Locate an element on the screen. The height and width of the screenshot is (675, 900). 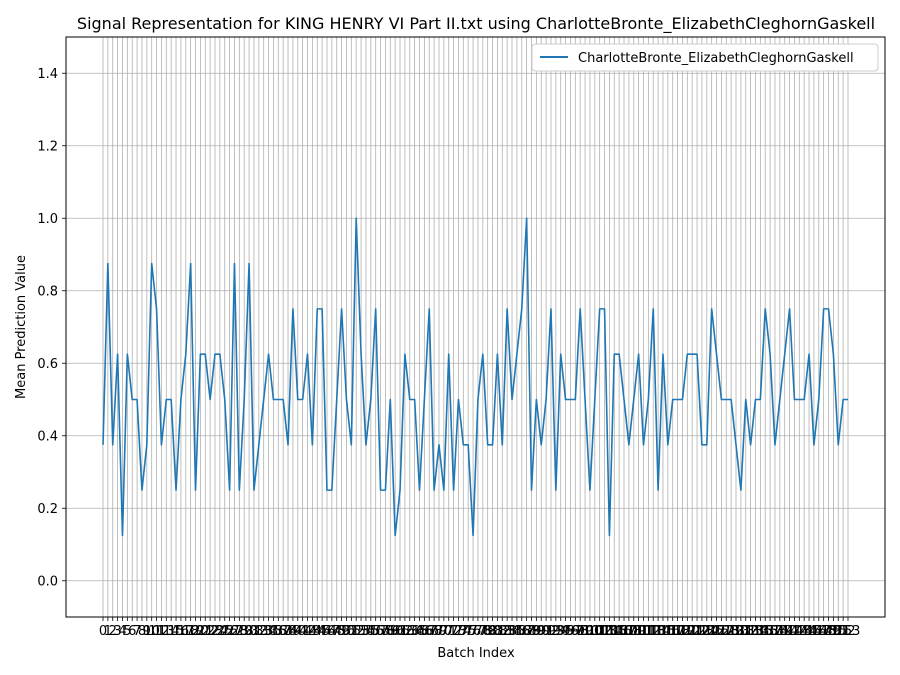
x-tick-label: 16 is located at coordinates (181, 631).